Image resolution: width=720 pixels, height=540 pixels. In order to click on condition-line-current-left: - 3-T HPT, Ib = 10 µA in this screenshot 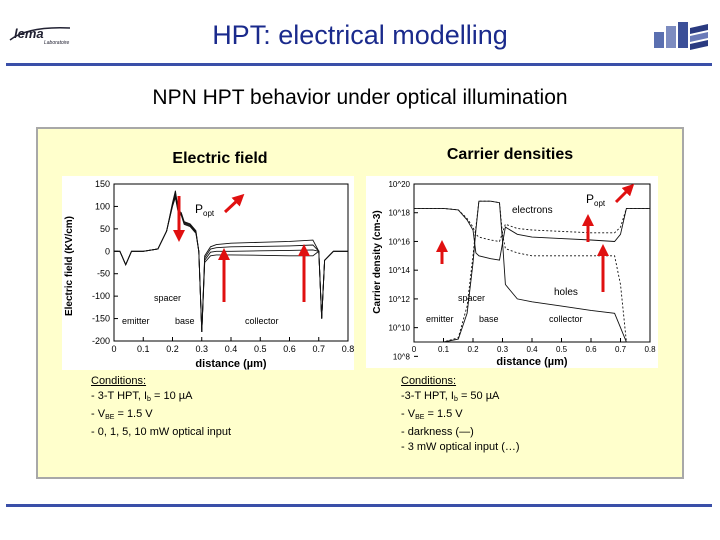, I will do `click(142, 396)`.